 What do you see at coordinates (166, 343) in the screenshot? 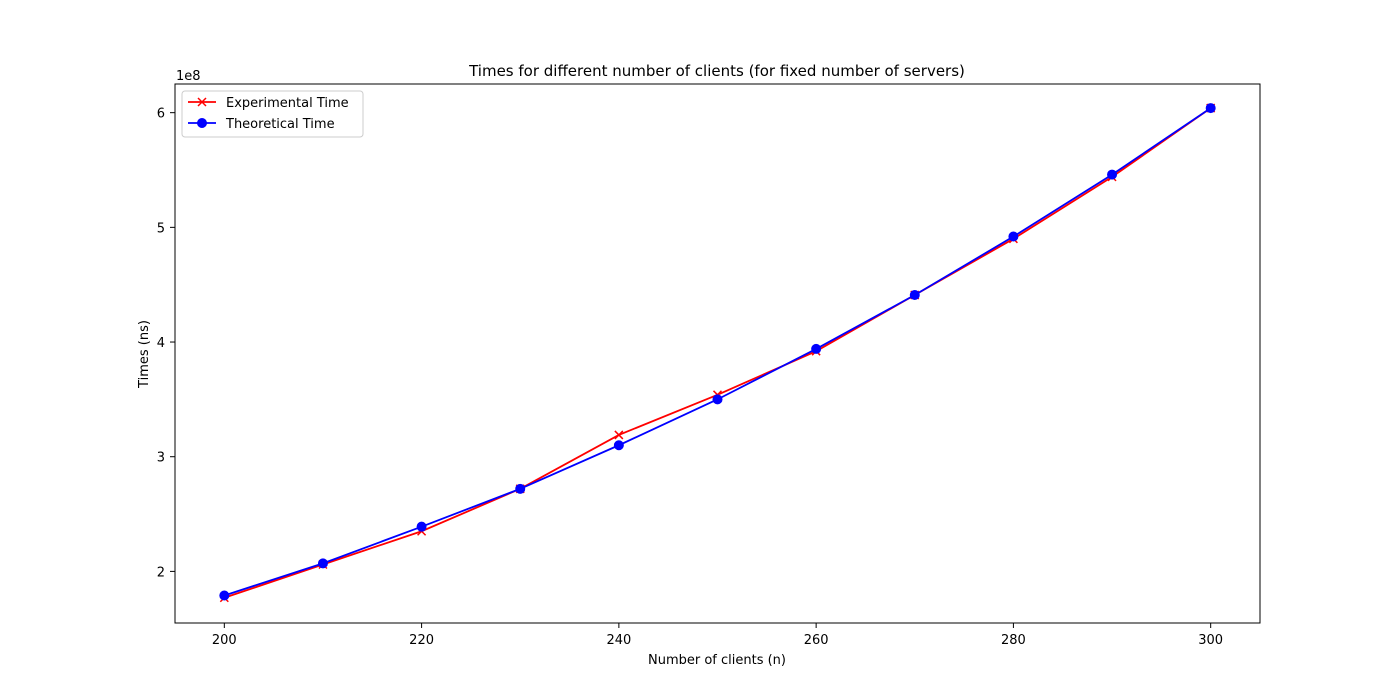
I see `y-axis: 2 3 4 5 6` at bounding box center [166, 343].